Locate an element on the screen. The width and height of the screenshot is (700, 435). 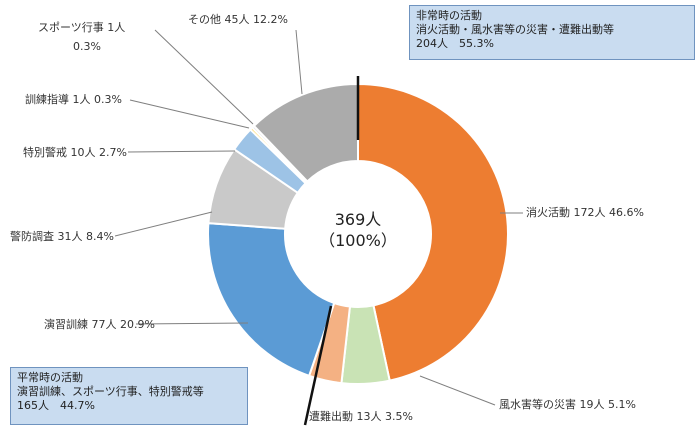
center-total: 369人 is located at coordinates (358, 219).